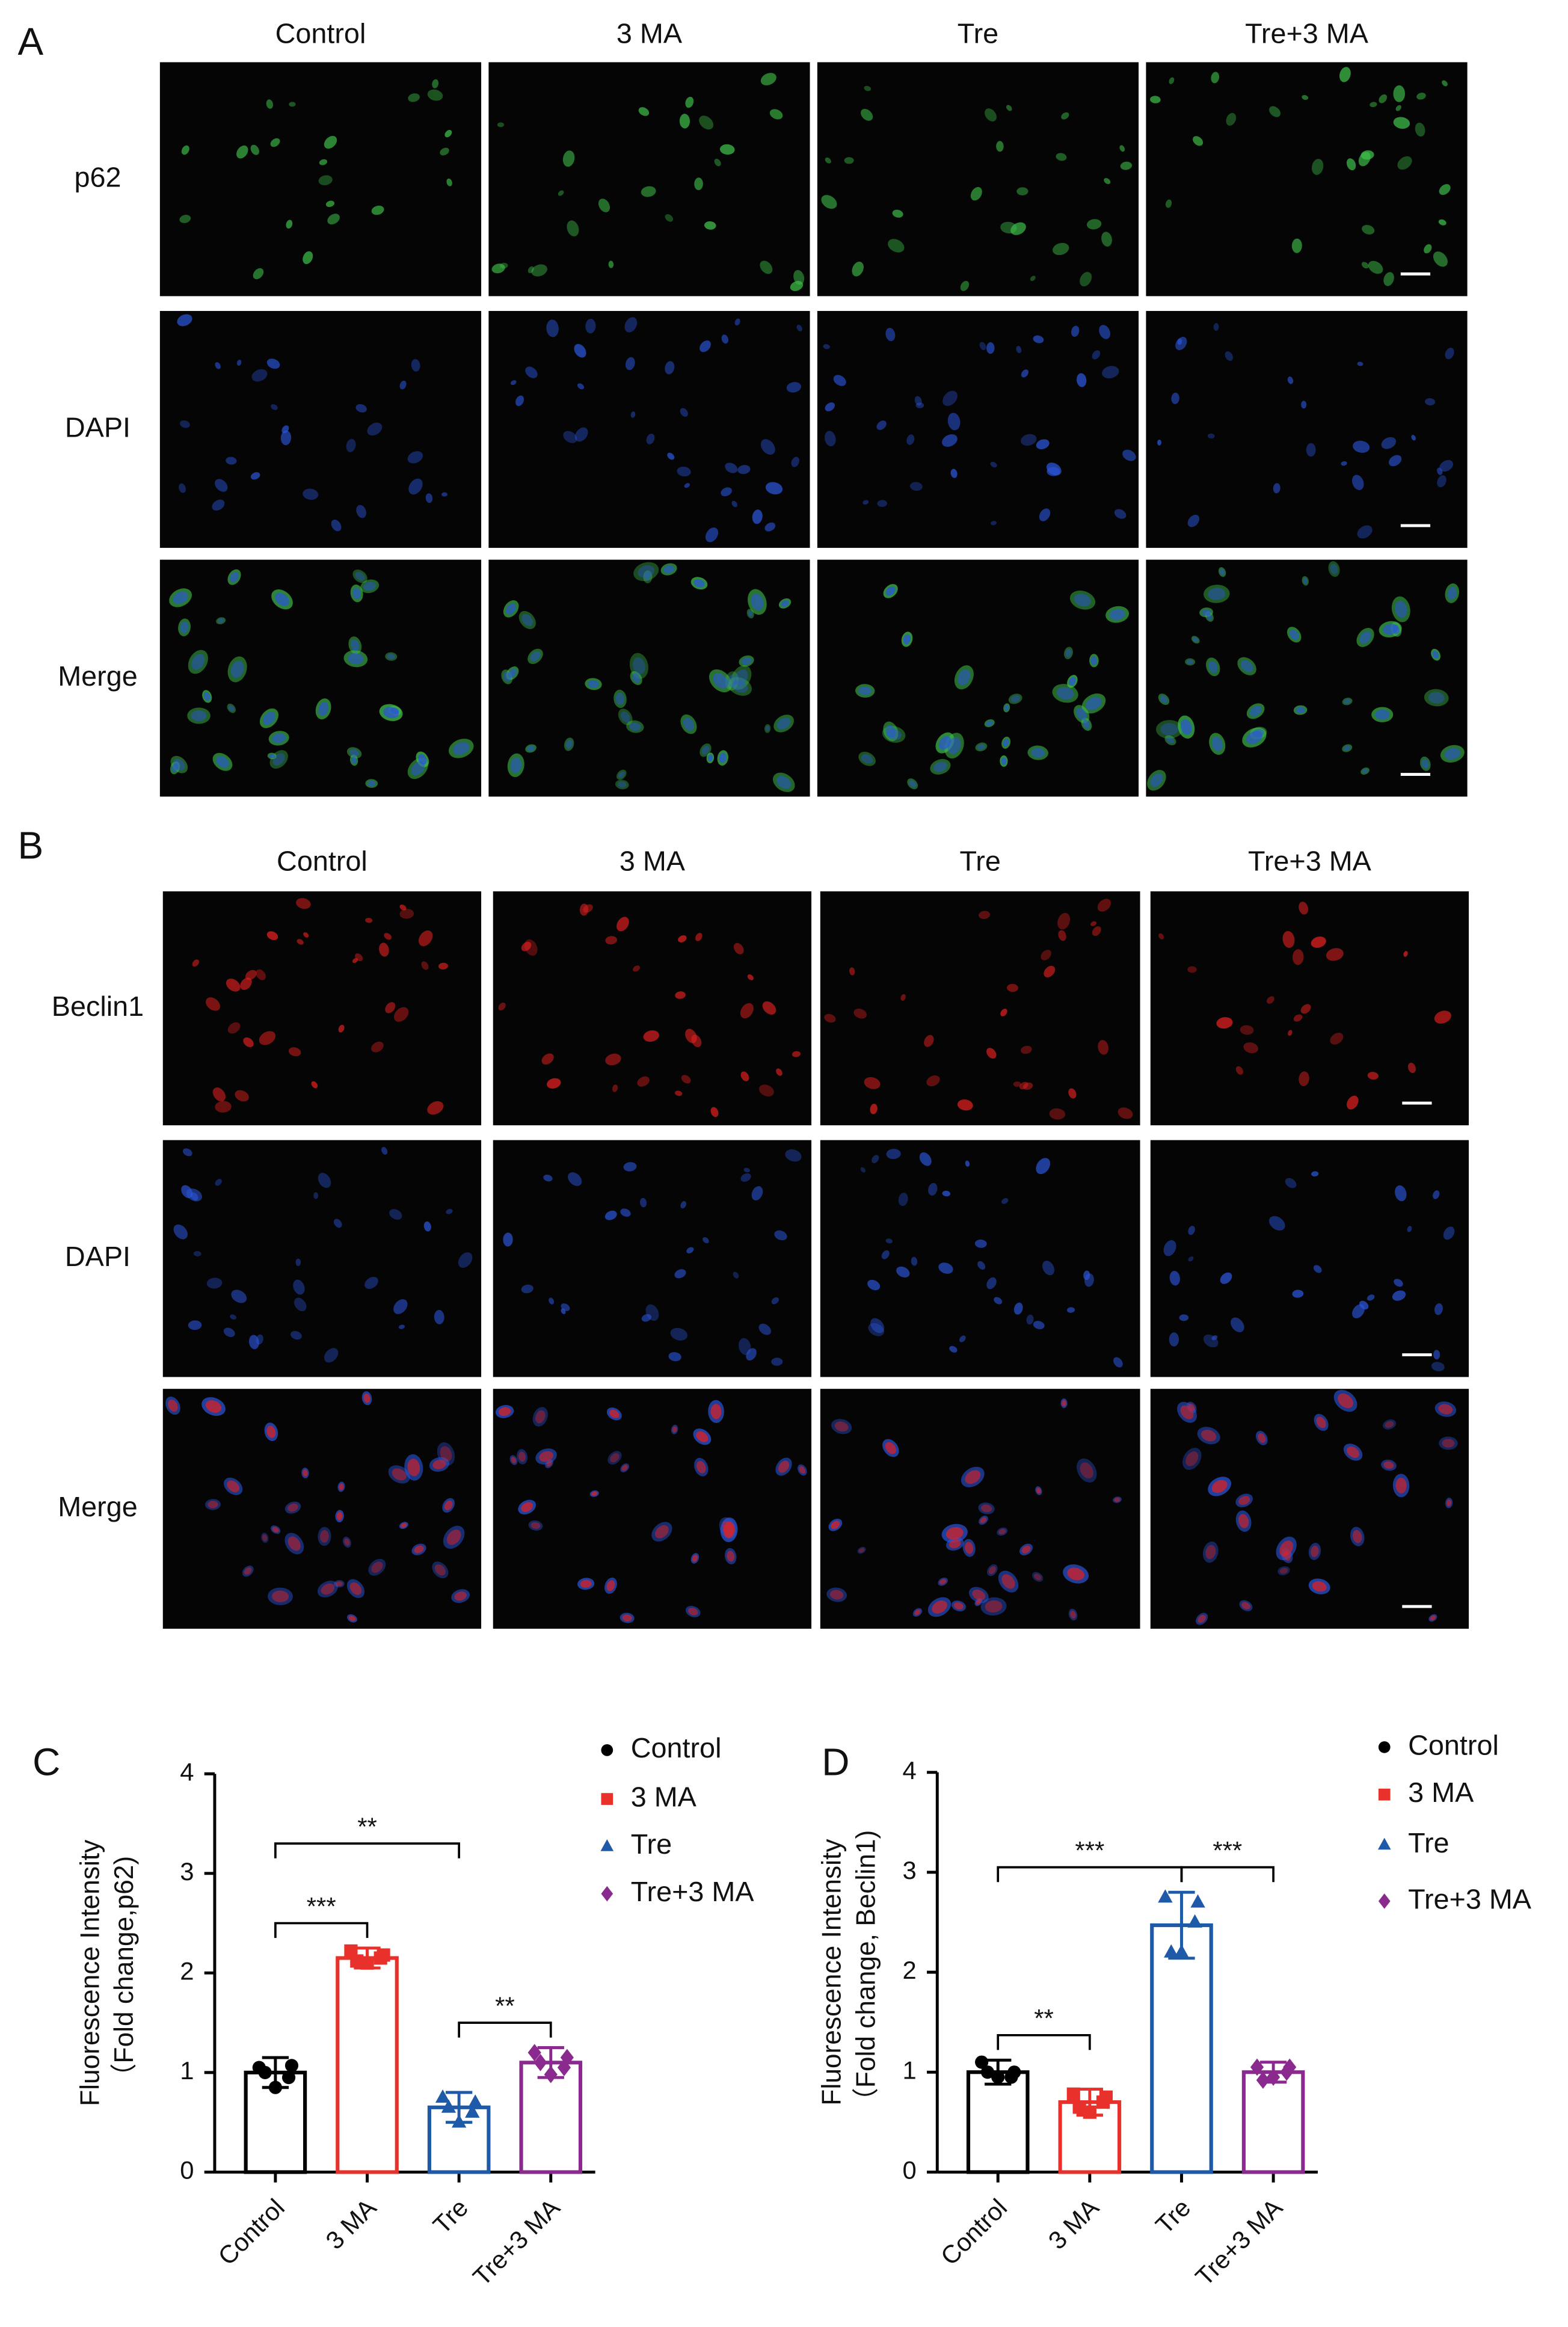 Image resolution: width=1568 pixels, height=2327 pixels. I want to click on micrograph, so click(322, 1509).